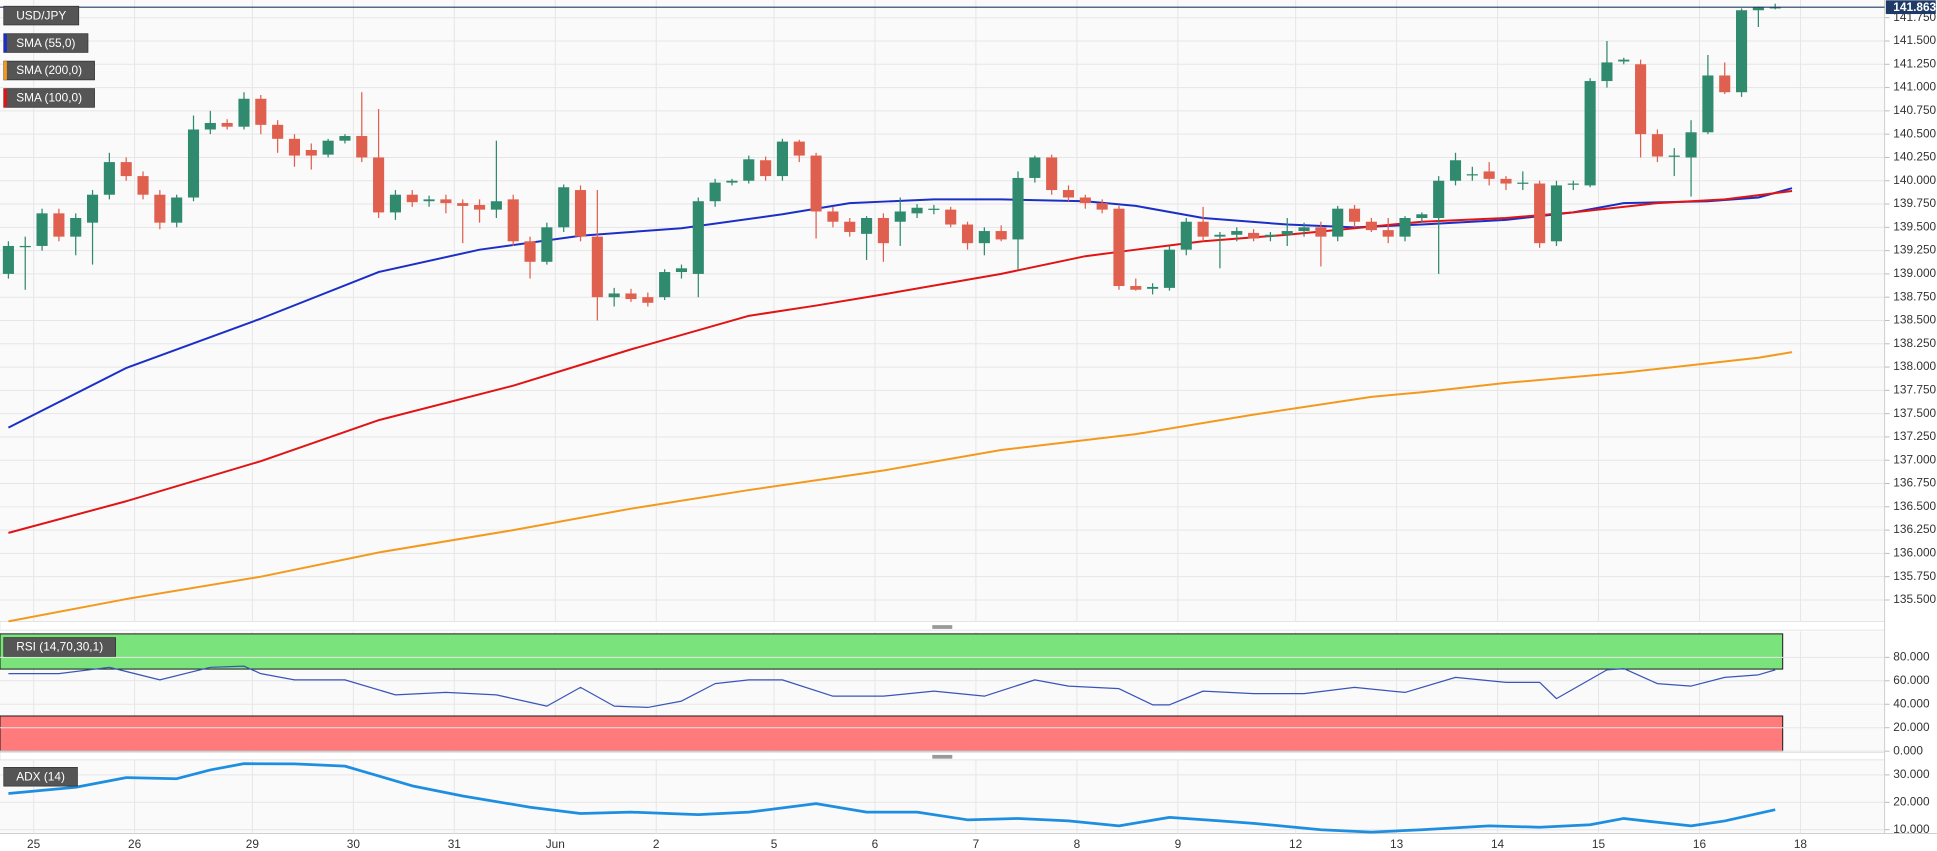 This screenshot has width=1937, height=851. I want to click on legend-item: SMA (100,0), so click(49, 98).